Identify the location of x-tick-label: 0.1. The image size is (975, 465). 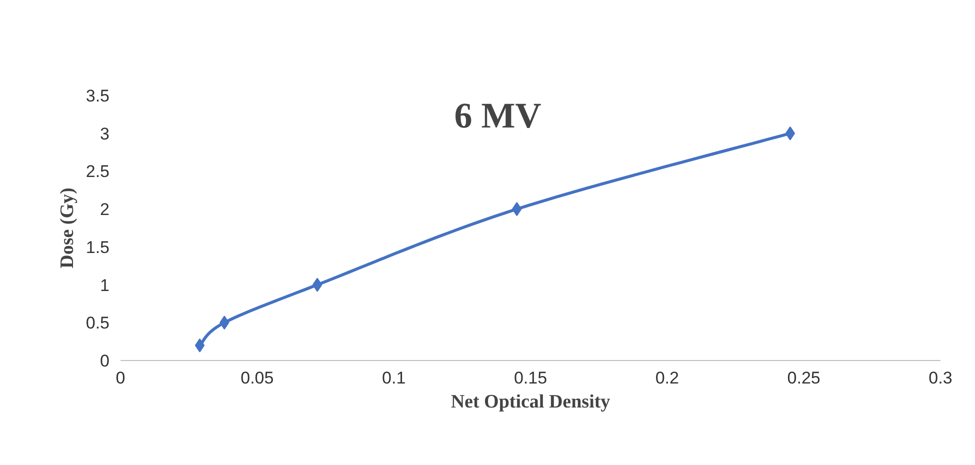
(394, 378).